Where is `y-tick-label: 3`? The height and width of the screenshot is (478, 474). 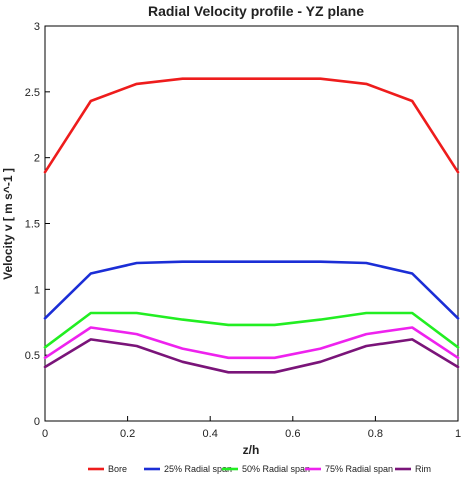
y-tick-label: 3 is located at coordinates (37, 27).